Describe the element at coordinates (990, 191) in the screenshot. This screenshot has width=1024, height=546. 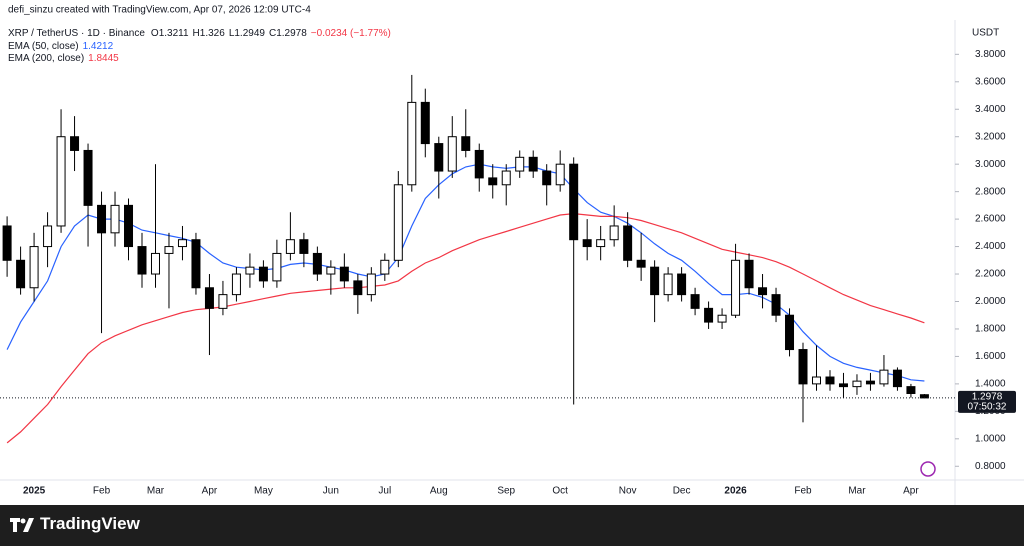
I see `y-tick-label: 2.8000` at that location.